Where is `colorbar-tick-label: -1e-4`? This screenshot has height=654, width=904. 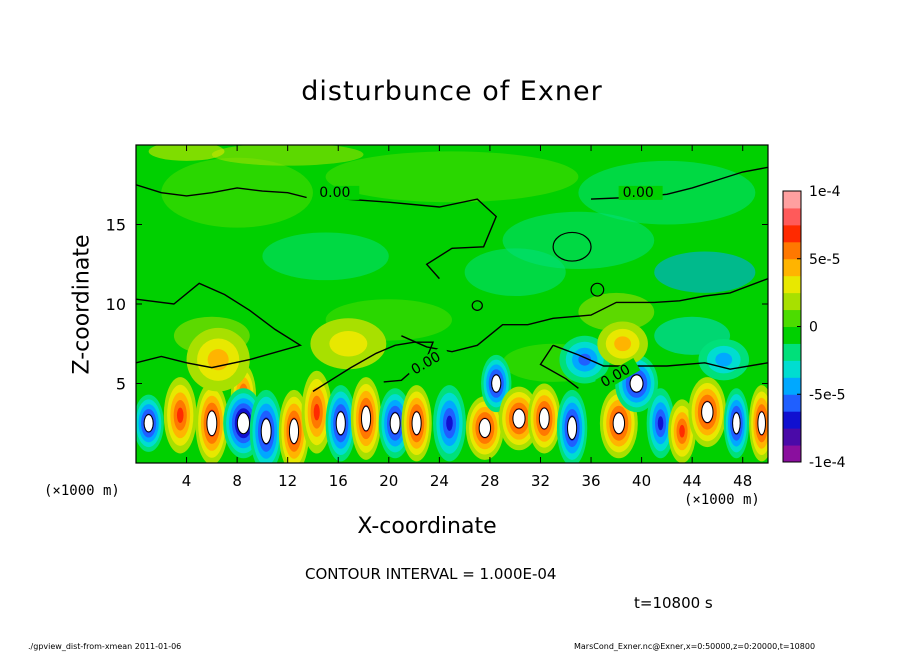 colorbar-tick-label: -1e-4 is located at coordinates (827, 463).